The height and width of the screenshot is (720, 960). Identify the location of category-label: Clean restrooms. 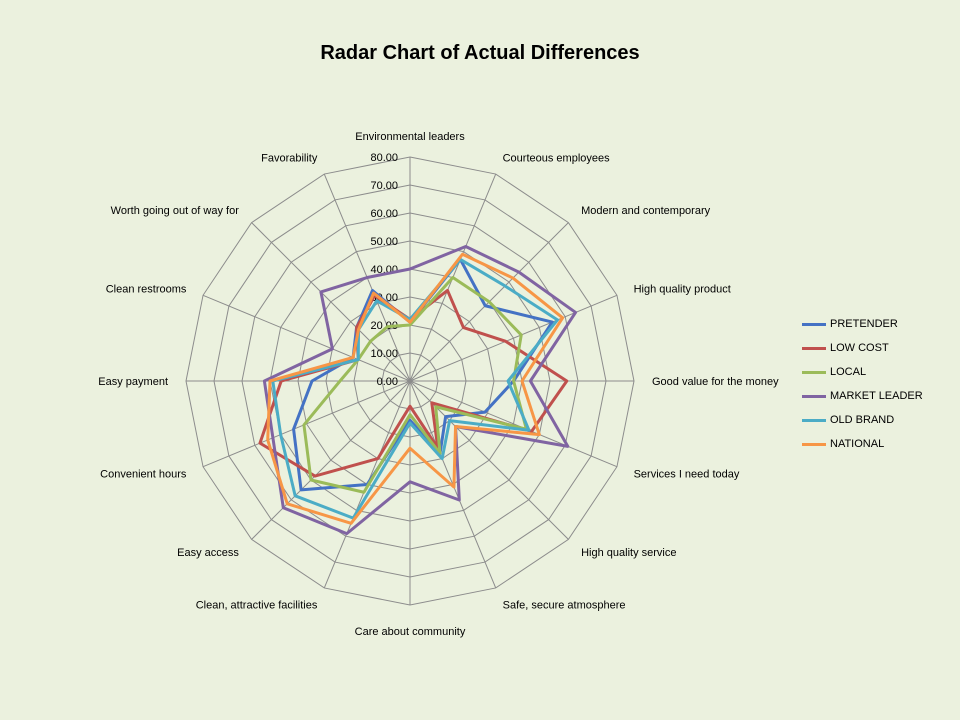
(146, 289).